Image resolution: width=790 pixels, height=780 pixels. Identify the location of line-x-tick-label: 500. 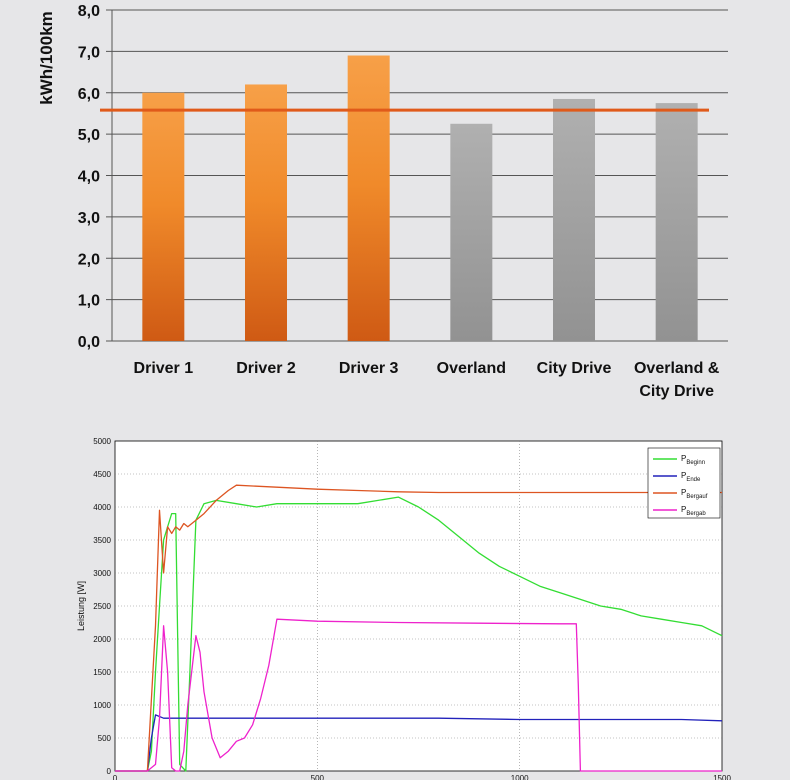
(318, 777).